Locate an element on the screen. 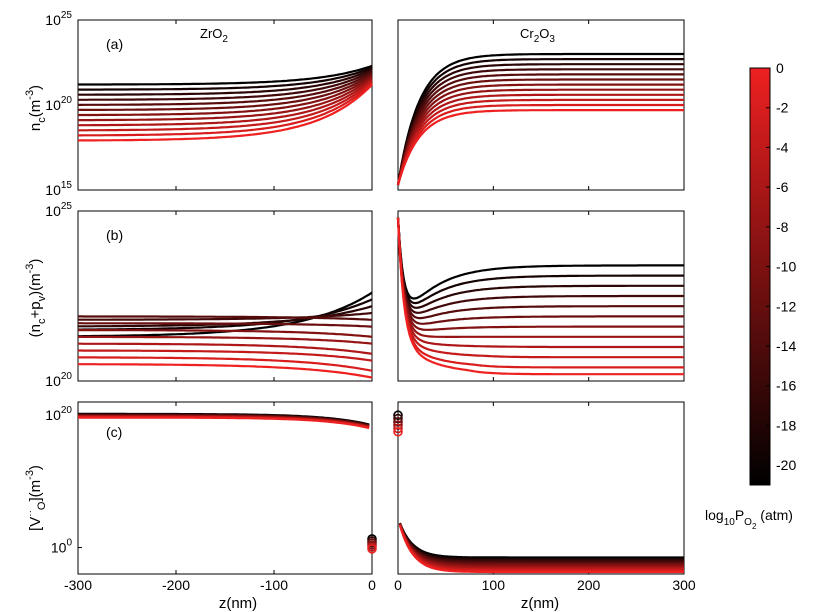 Image resolution: width=816 pixels, height=612 pixels. colorbar-tick-label: -10 is located at coordinates (786, 267).